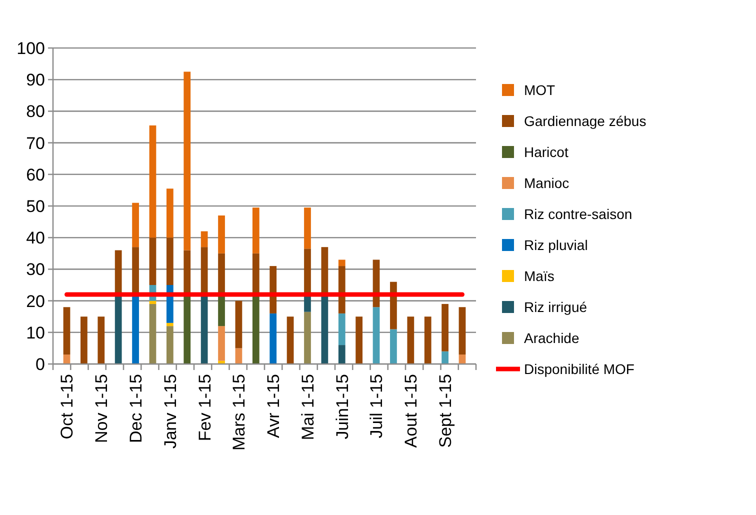 The height and width of the screenshot is (515, 756). Describe the element at coordinates (35, 174) in the screenshot. I see `y-tick-label: 60` at that location.